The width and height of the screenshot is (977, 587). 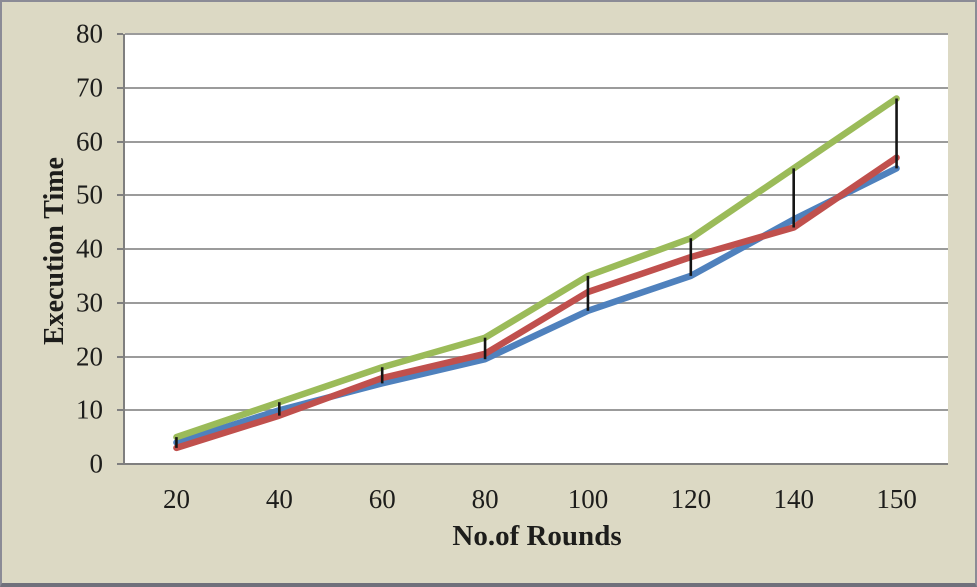 What do you see at coordinates (89, 87) in the screenshot?
I see `y-tick-label: 70` at bounding box center [89, 87].